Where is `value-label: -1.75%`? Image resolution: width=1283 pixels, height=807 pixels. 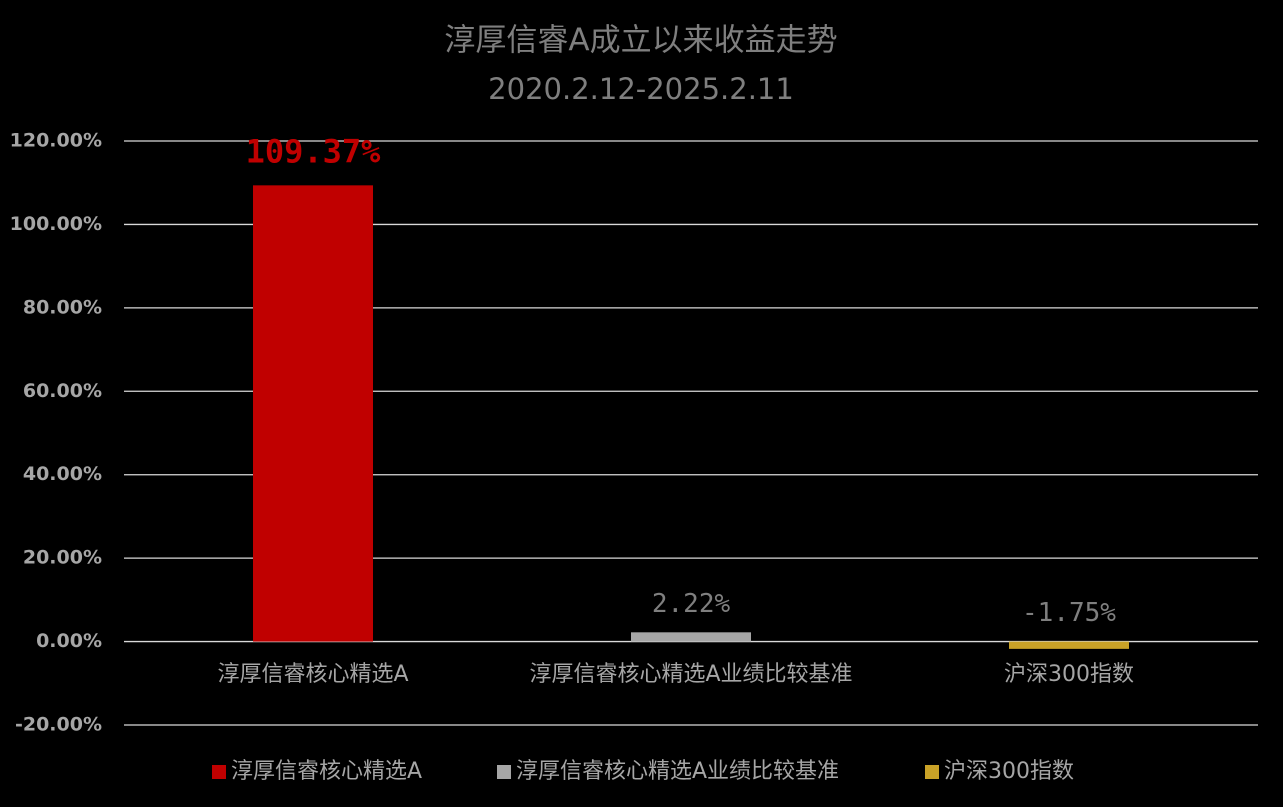
value-label: -1.75% is located at coordinates (1069, 613).